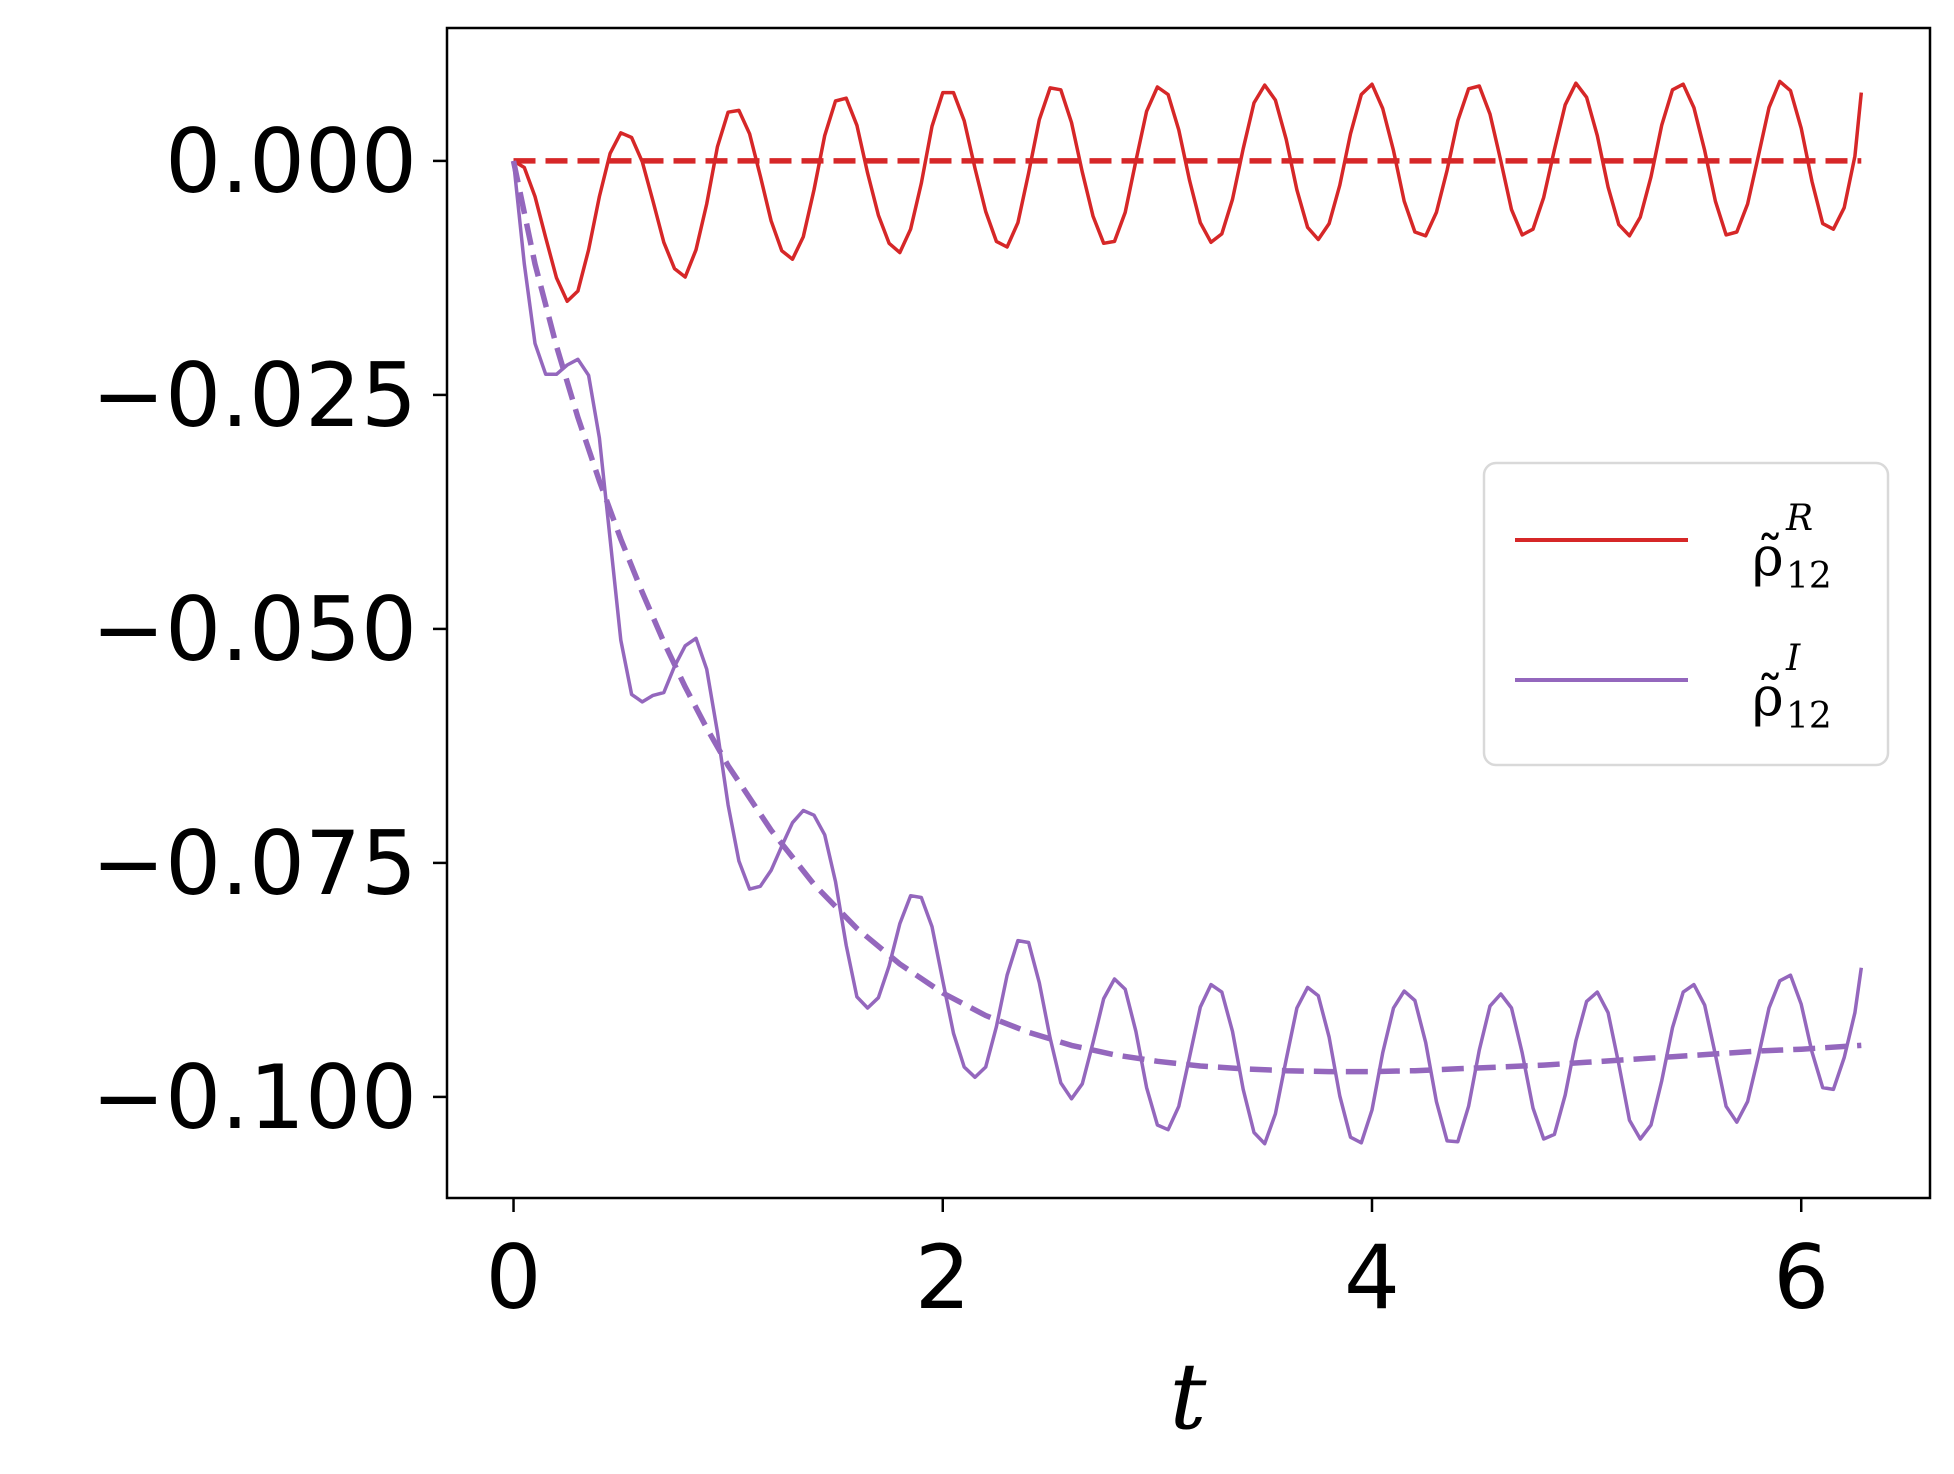 Image resolution: width=1954 pixels, height=1474 pixels. What do you see at coordinates (1673, 687) in the screenshot?
I see `legend-entry-rho12-i: ρ̃ I 12` at bounding box center [1673, 687].